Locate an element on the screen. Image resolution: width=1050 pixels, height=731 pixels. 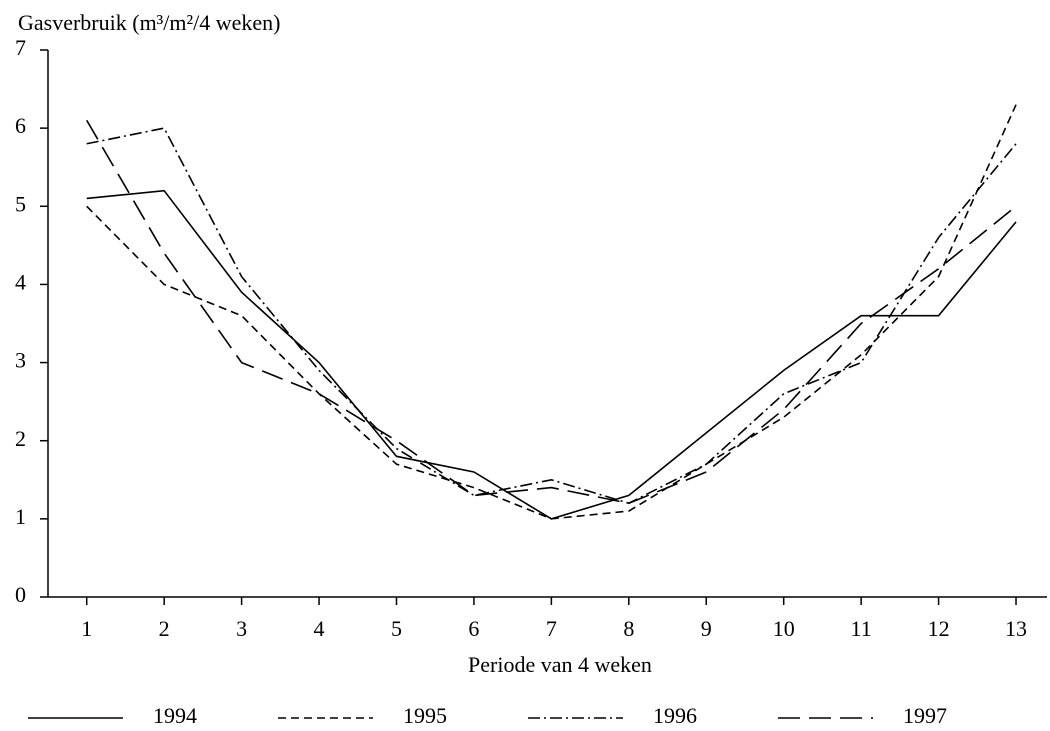
x-tick-label: 1 is located at coordinates (86, 628).